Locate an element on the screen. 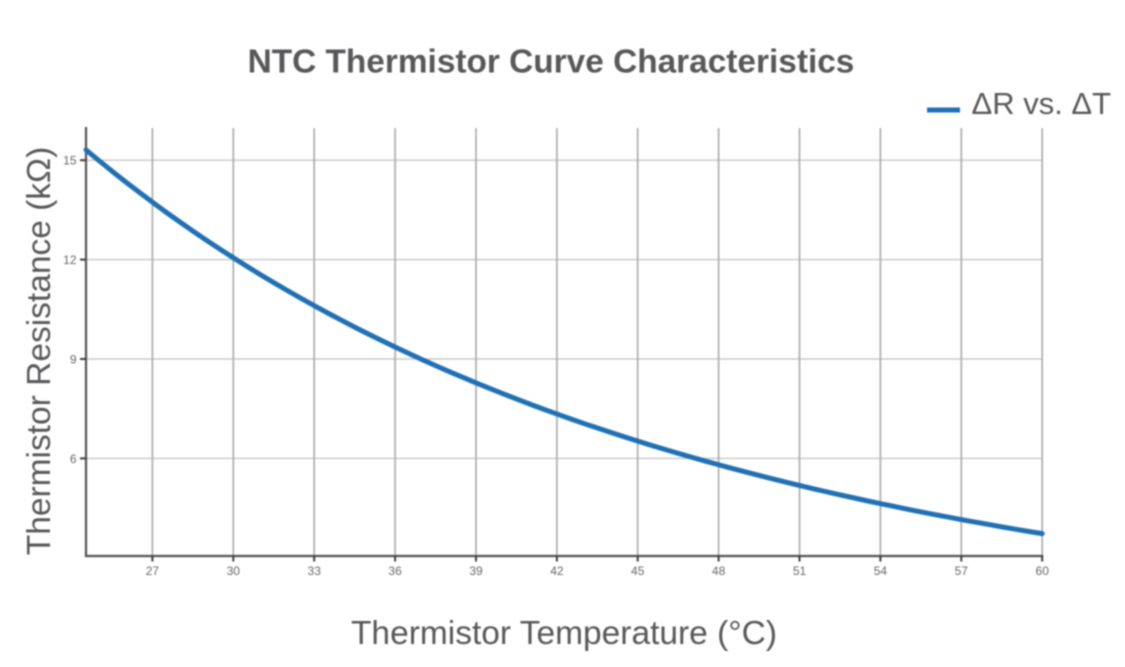 The width and height of the screenshot is (1125, 667). svg-text: Thermistor Temperature (°C) is located at coordinates (564, 633).